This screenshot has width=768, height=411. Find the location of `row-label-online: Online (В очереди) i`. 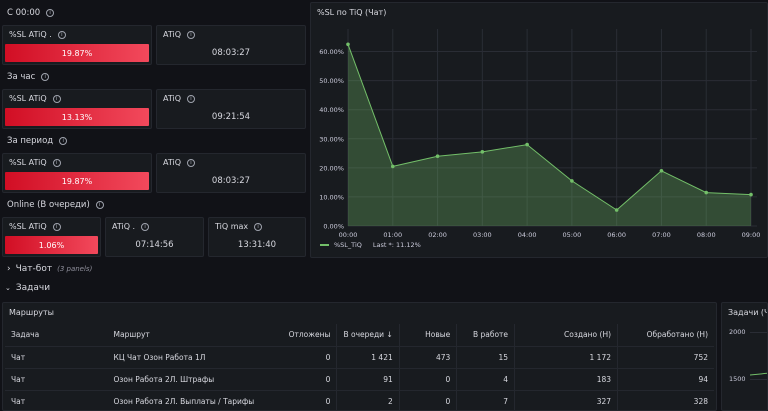

row-label-online: Online (В очереди) i is located at coordinates (55, 205).